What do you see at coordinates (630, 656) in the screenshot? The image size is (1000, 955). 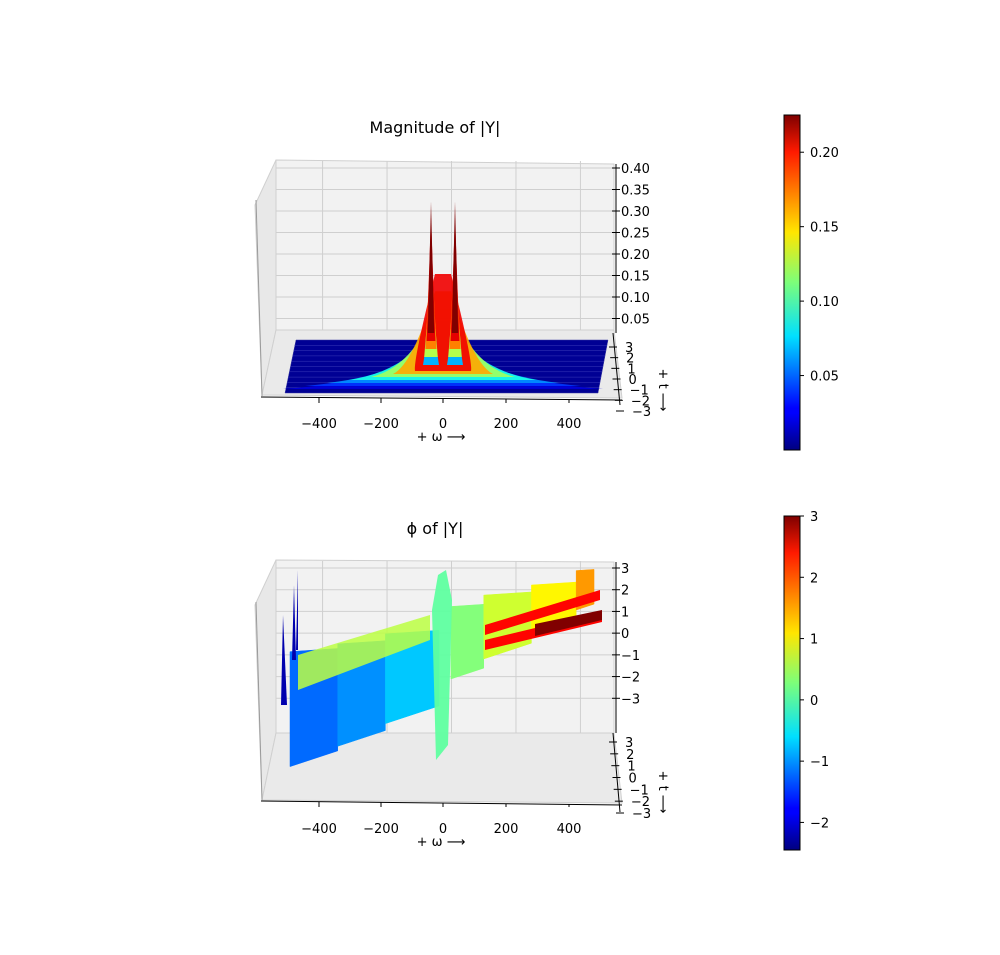 I see `z-tick-label: −1` at bounding box center [630, 656].